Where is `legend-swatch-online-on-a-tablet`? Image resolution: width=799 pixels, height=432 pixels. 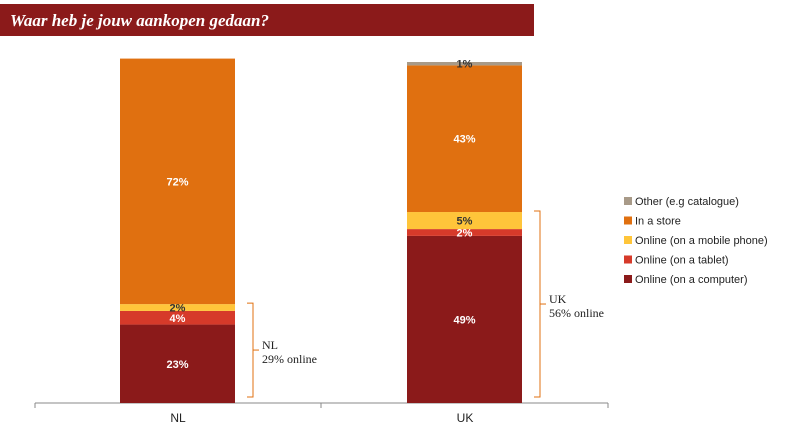
legend-swatch-online-on-a-tablet is located at coordinates (628, 259).